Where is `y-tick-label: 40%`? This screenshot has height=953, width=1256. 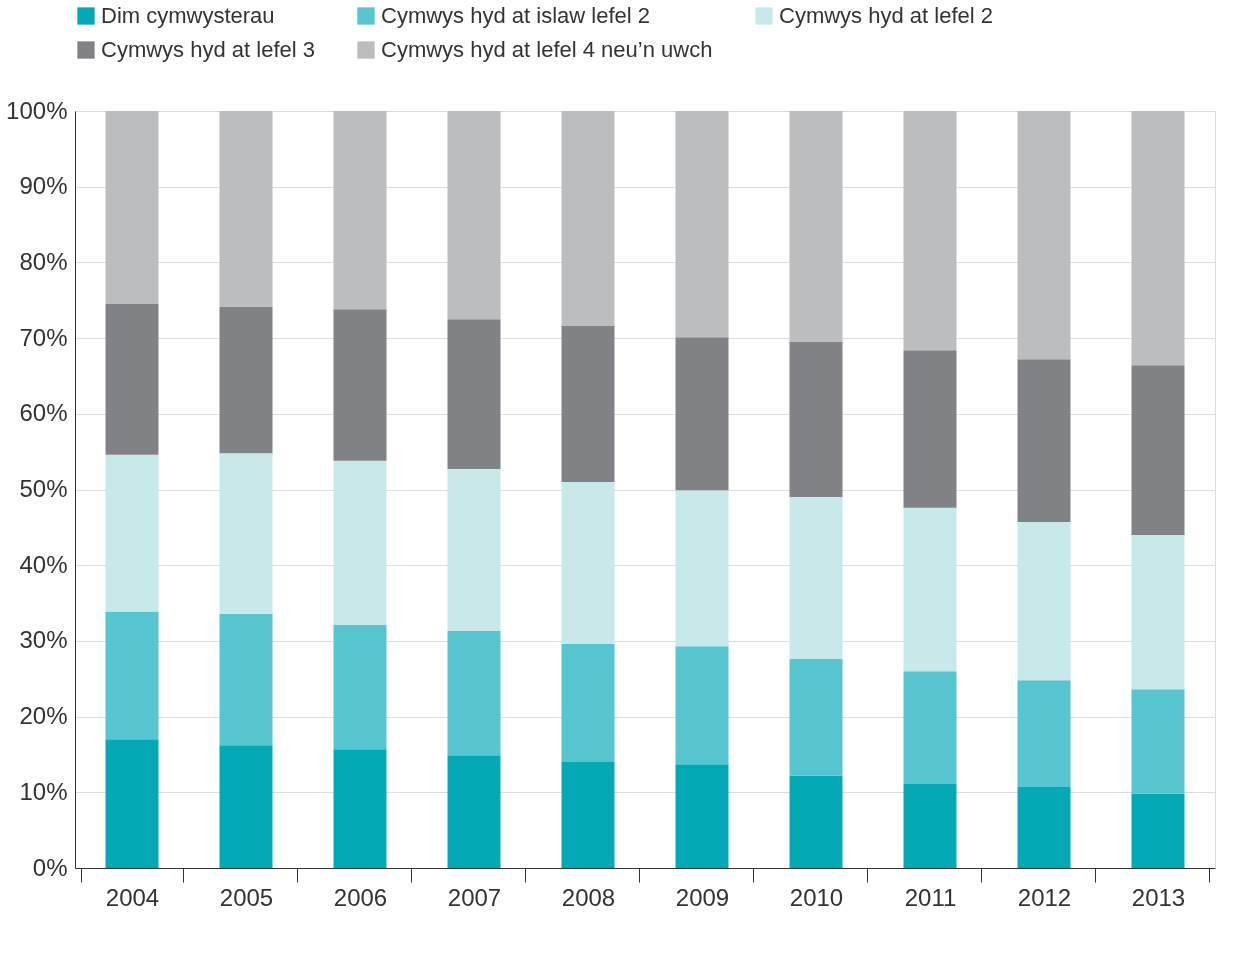
y-tick-label: 40% is located at coordinates (43, 564).